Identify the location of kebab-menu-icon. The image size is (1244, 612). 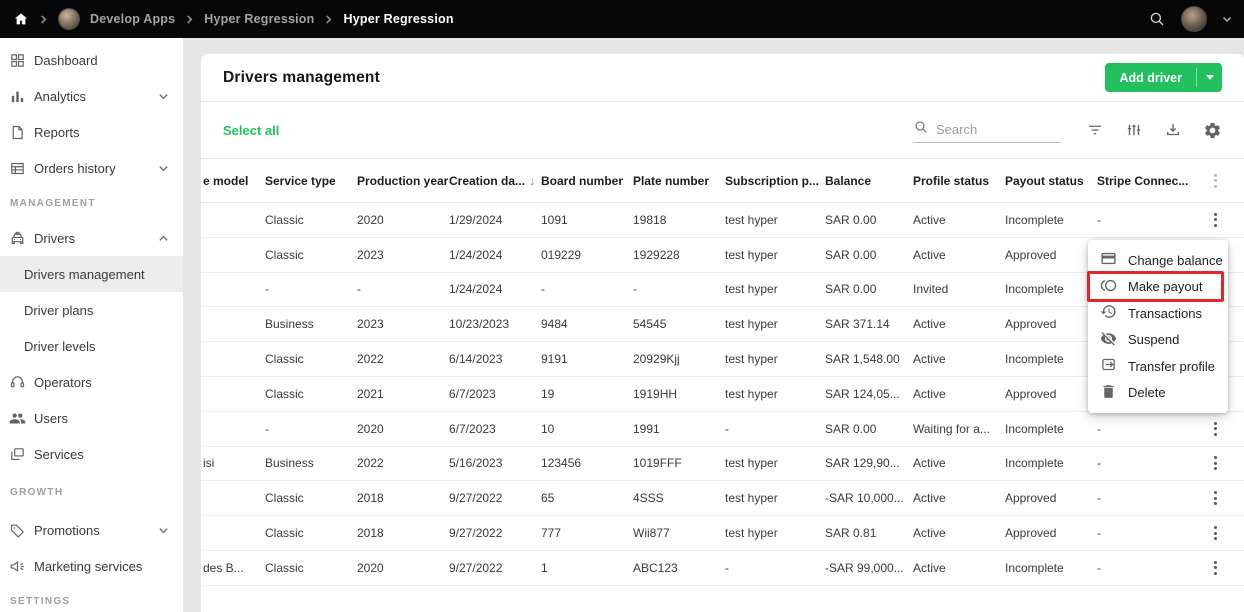
(1215, 533).